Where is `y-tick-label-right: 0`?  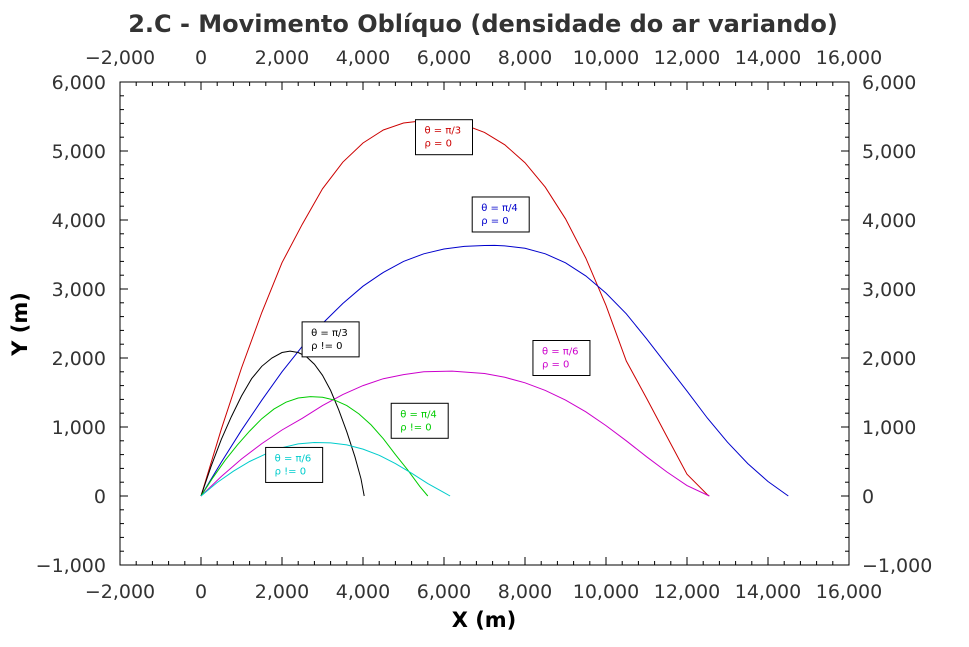
y-tick-label-right: 0 is located at coordinates (868, 497).